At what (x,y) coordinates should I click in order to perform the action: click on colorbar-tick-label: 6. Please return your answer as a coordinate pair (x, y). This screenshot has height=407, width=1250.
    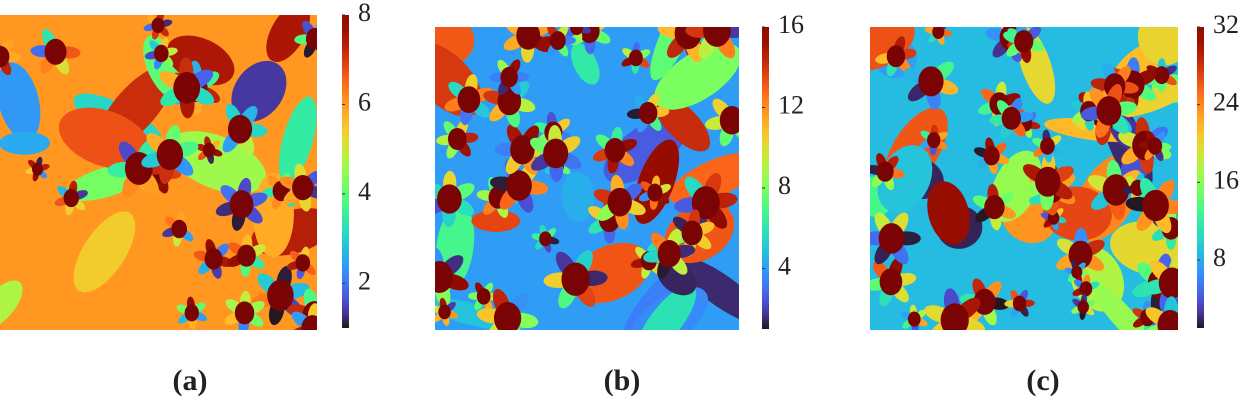
    Looking at the image, I should click on (364, 101).